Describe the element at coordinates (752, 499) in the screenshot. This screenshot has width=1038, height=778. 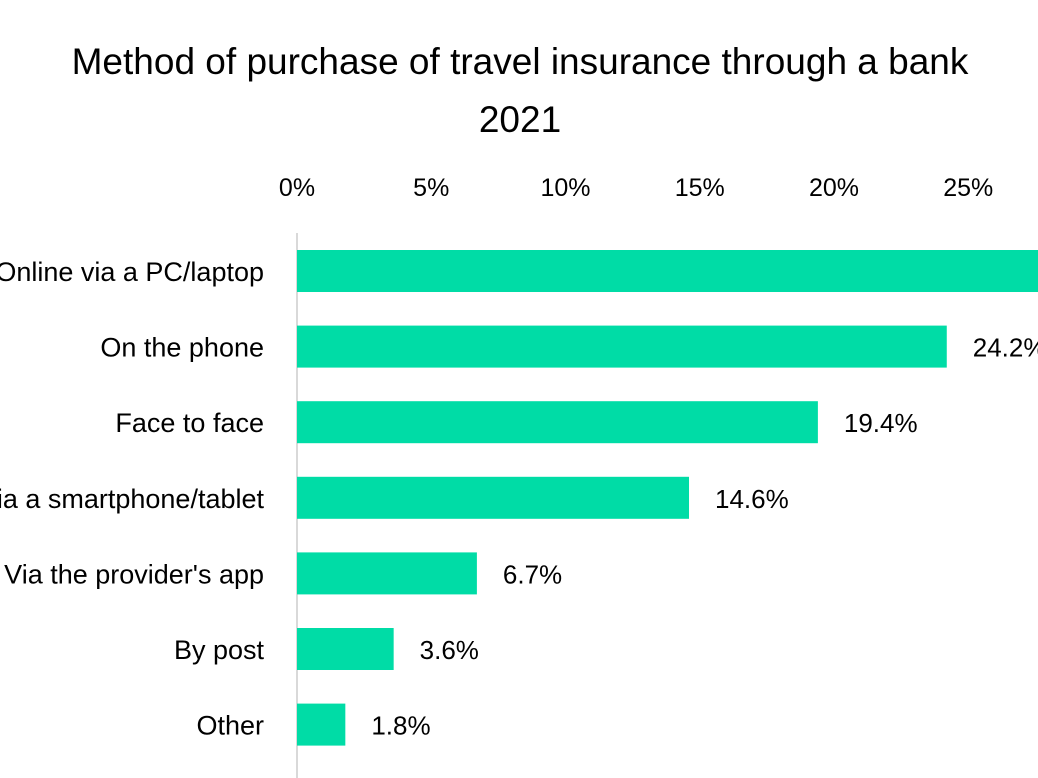
I see `data-label: 14.6%` at that location.